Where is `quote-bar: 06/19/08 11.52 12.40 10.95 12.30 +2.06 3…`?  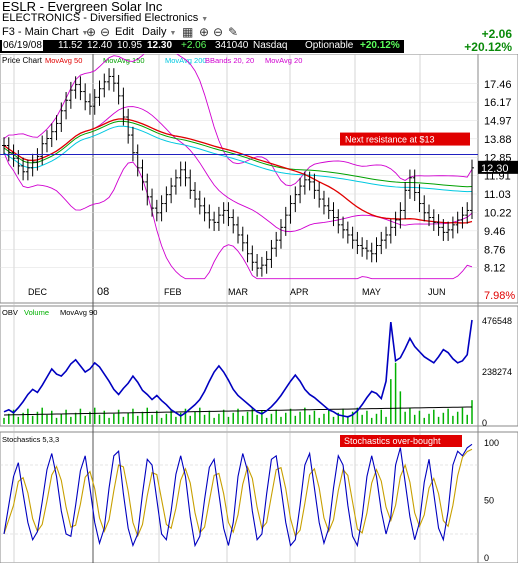 quote-bar: 06/19/08 11.52 12.40 10.95 12.30 +2.06 3… is located at coordinates (202, 46).